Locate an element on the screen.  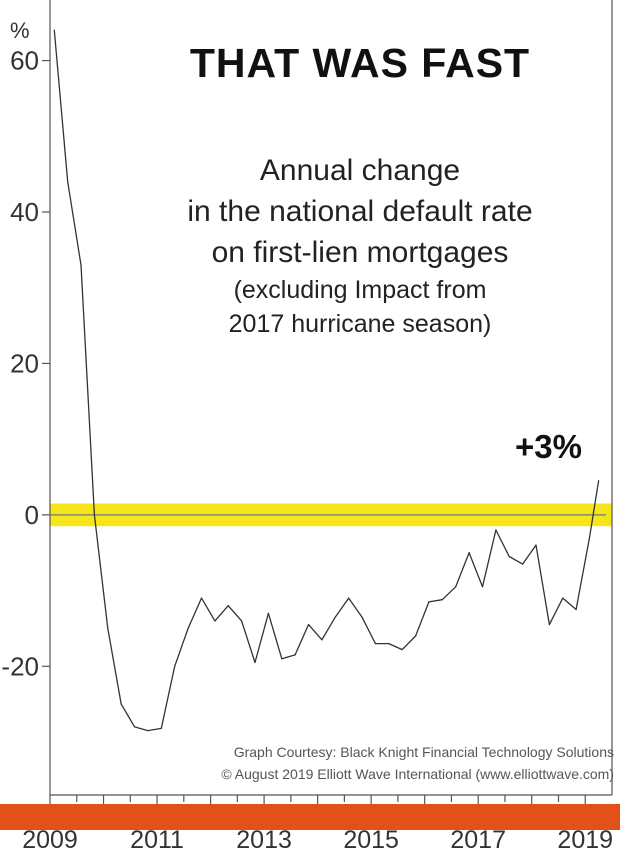
subtitle-note-line-1: (excluding Impact from is located at coordinates (360, 290).